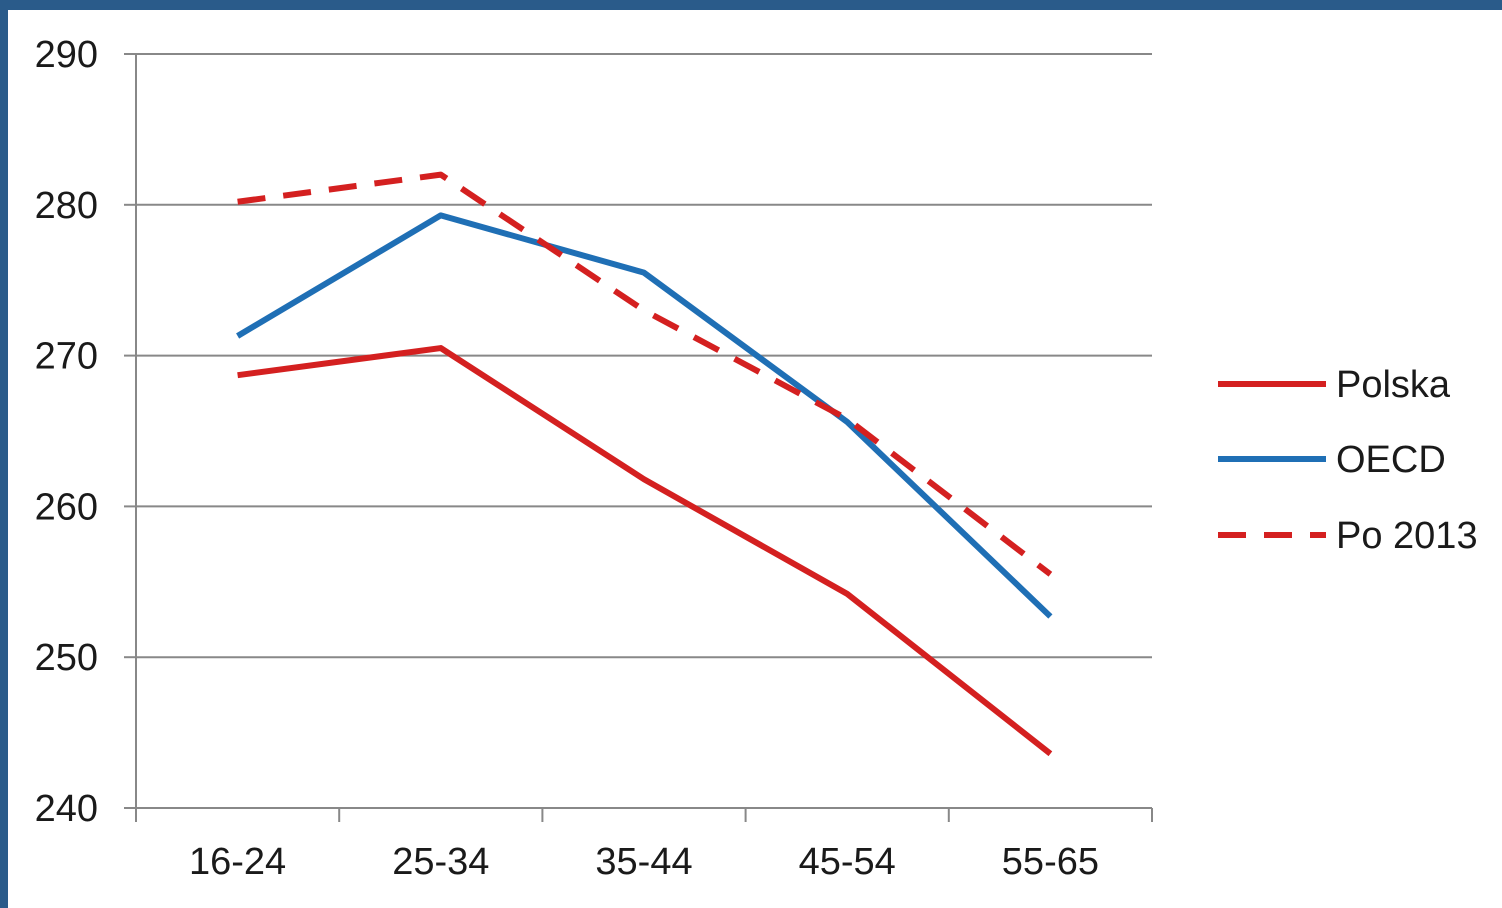  I want to click on x-tick-label: 45-54, so click(847, 862).